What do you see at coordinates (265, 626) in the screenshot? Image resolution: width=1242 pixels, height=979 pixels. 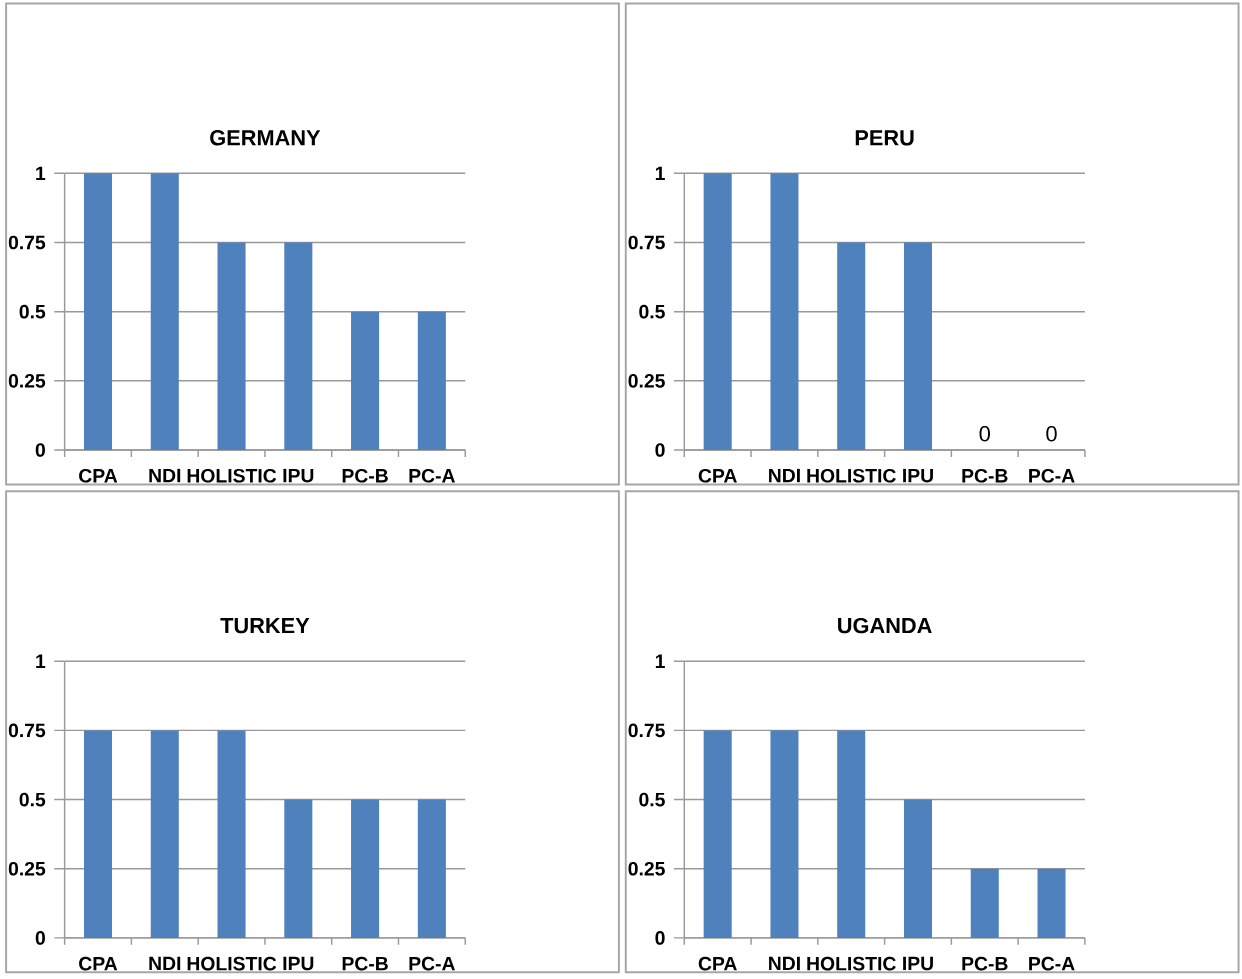 I see `chart-title: TURKEY` at bounding box center [265, 626].